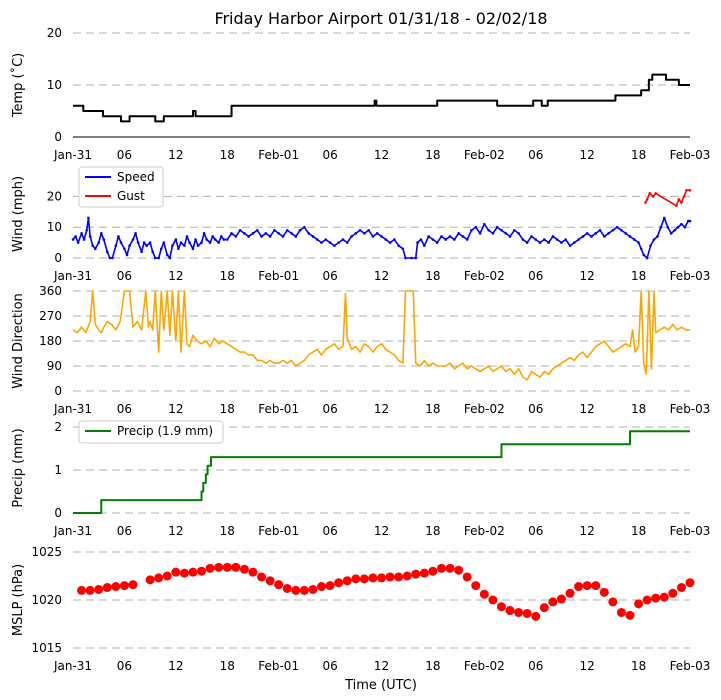  What do you see at coordinates (72, 409) in the screenshot?
I see `xtick-dir-0: Jan-31` at bounding box center [72, 409].